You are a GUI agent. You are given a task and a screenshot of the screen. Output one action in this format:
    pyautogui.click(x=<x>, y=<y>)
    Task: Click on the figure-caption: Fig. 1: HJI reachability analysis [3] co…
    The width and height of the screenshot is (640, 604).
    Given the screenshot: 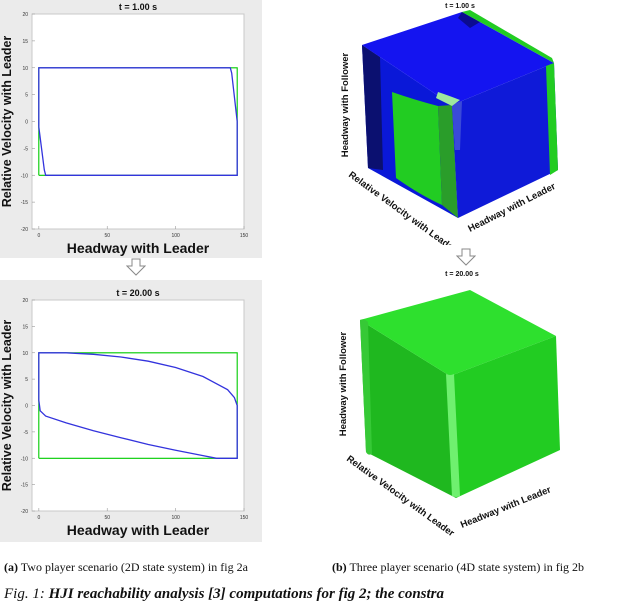 What is the action you would take?
    pyautogui.click(x=224, y=594)
    